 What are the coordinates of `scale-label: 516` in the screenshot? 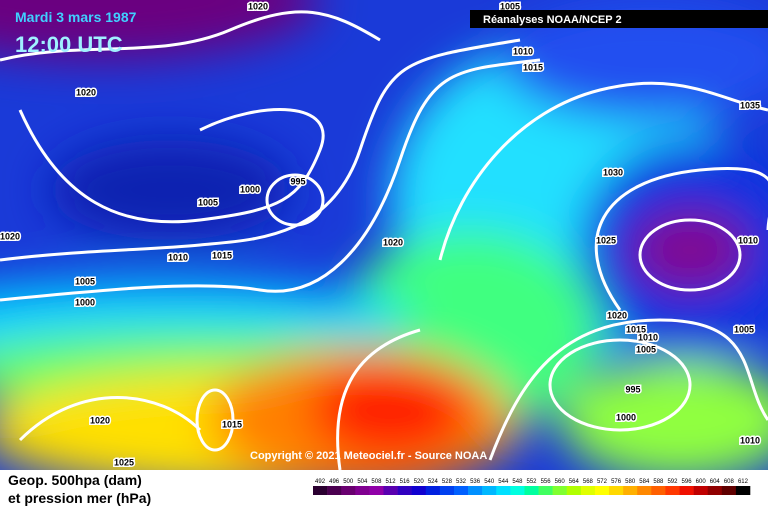 It's located at (405, 482).